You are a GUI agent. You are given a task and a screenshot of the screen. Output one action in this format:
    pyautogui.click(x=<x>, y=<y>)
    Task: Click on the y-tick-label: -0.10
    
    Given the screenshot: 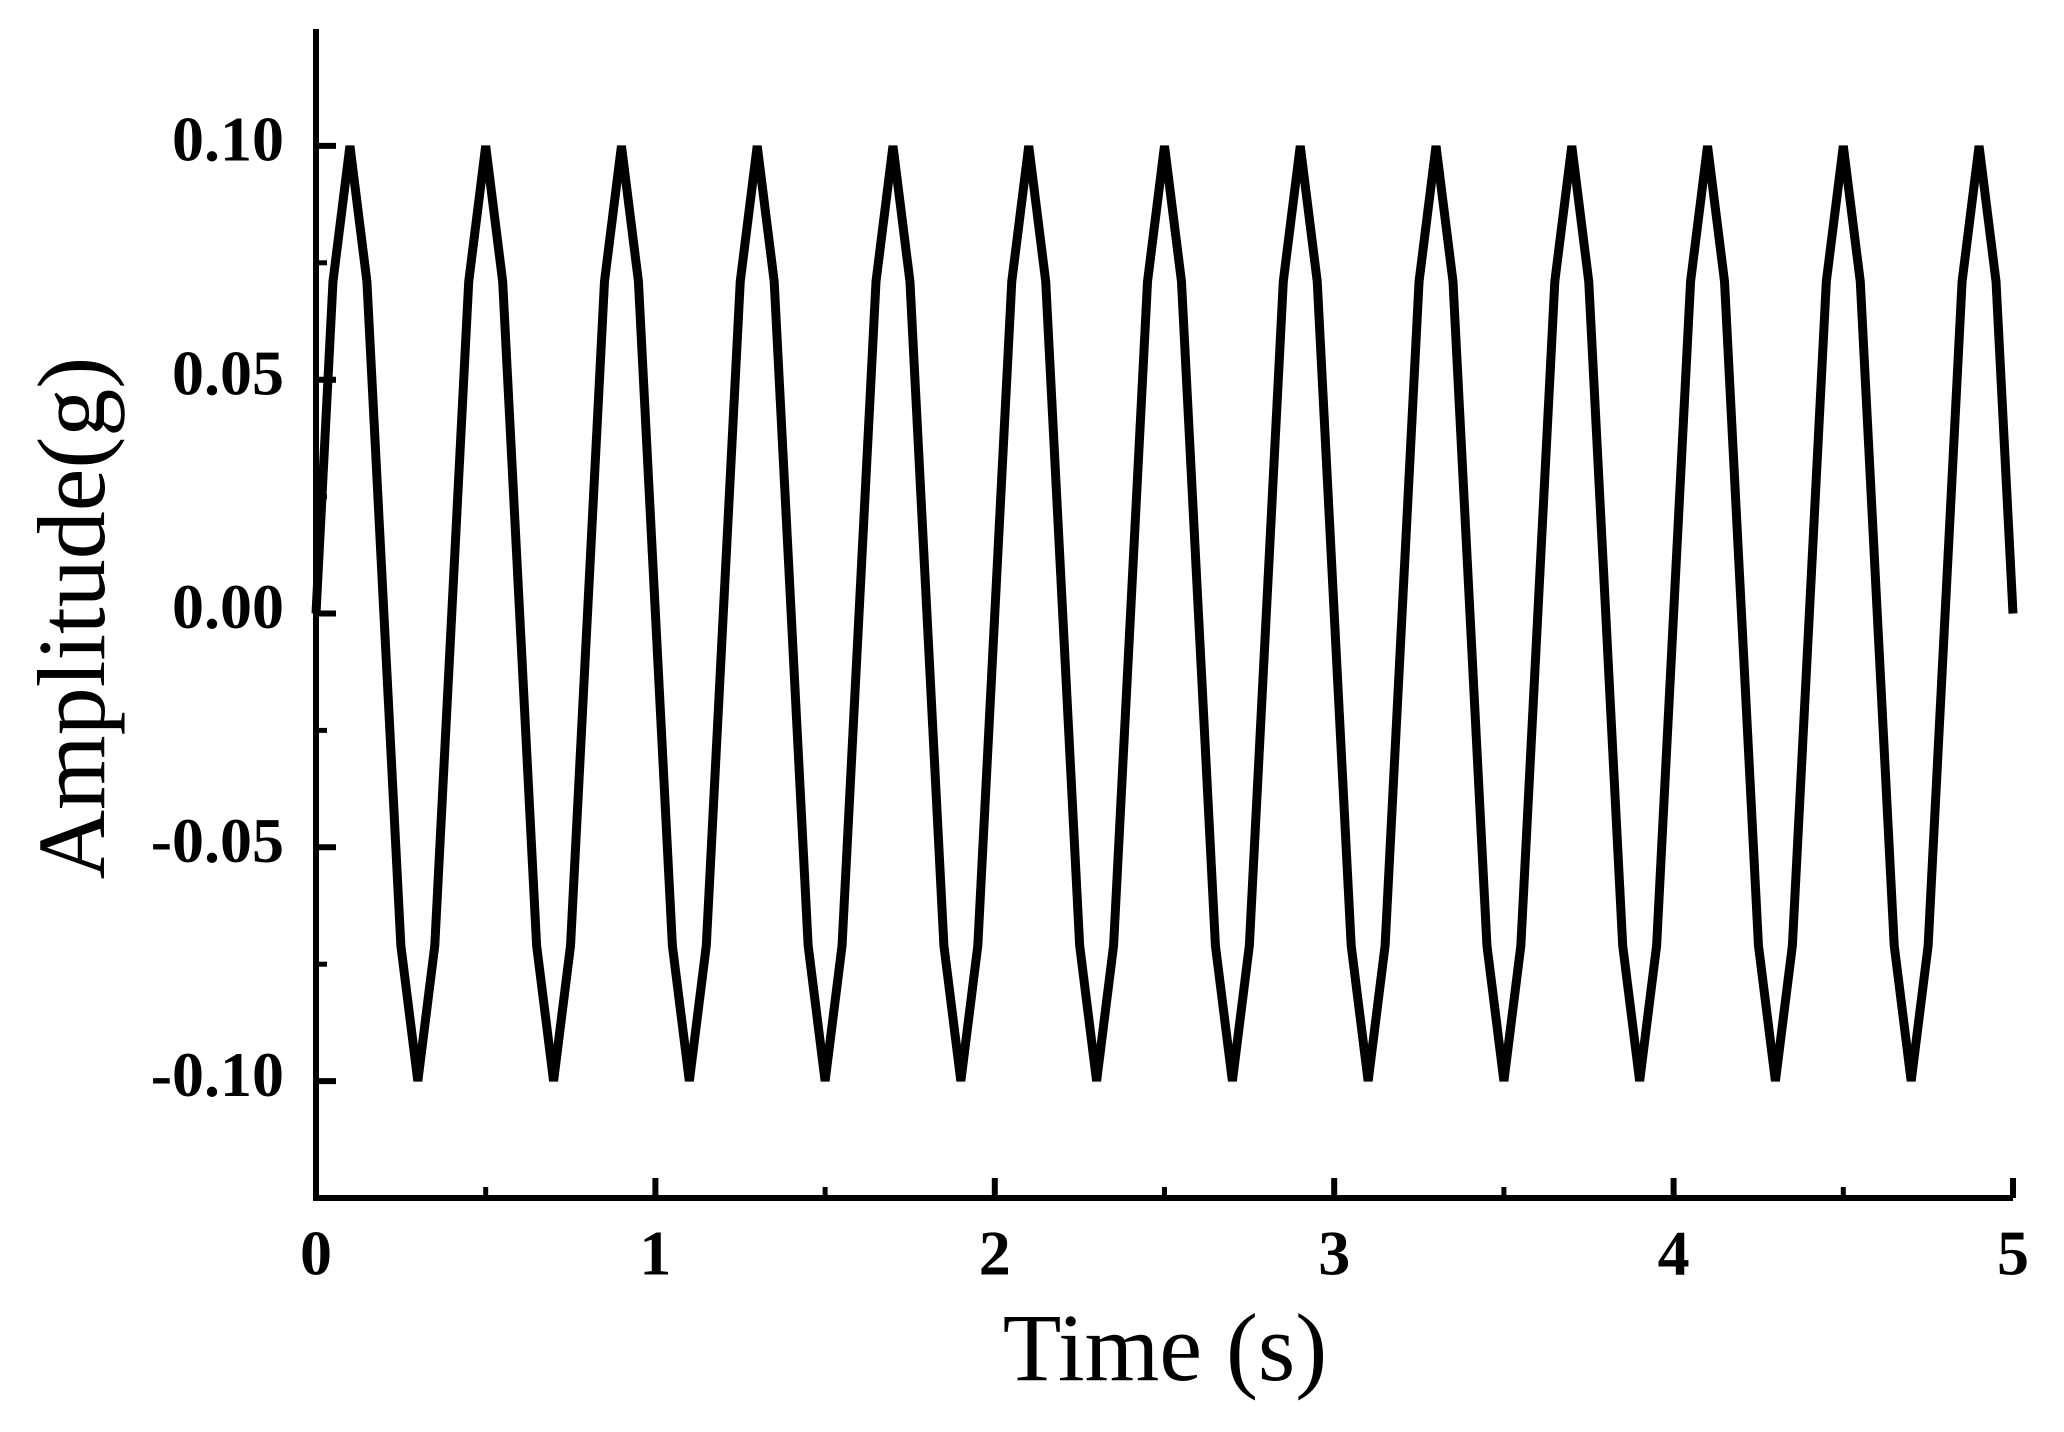 What is the action you would take?
    pyautogui.click(x=217, y=1074)
    